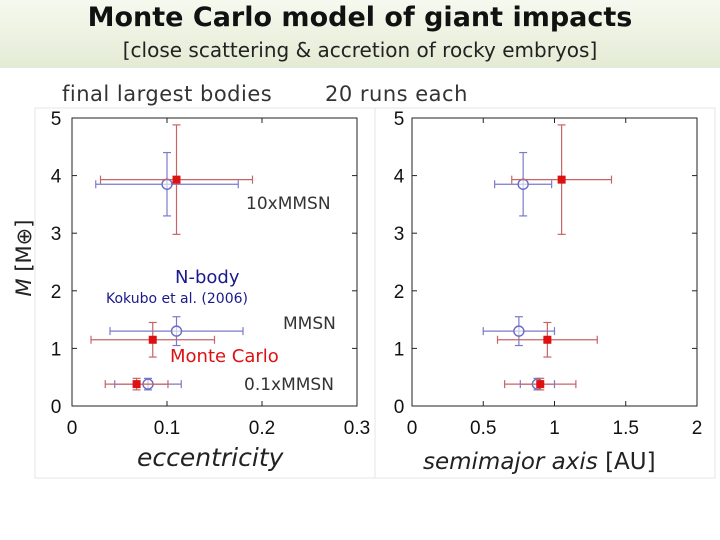  I want to click on annotation-final-largest-bodies: final largest bodies, so click(167, 94).